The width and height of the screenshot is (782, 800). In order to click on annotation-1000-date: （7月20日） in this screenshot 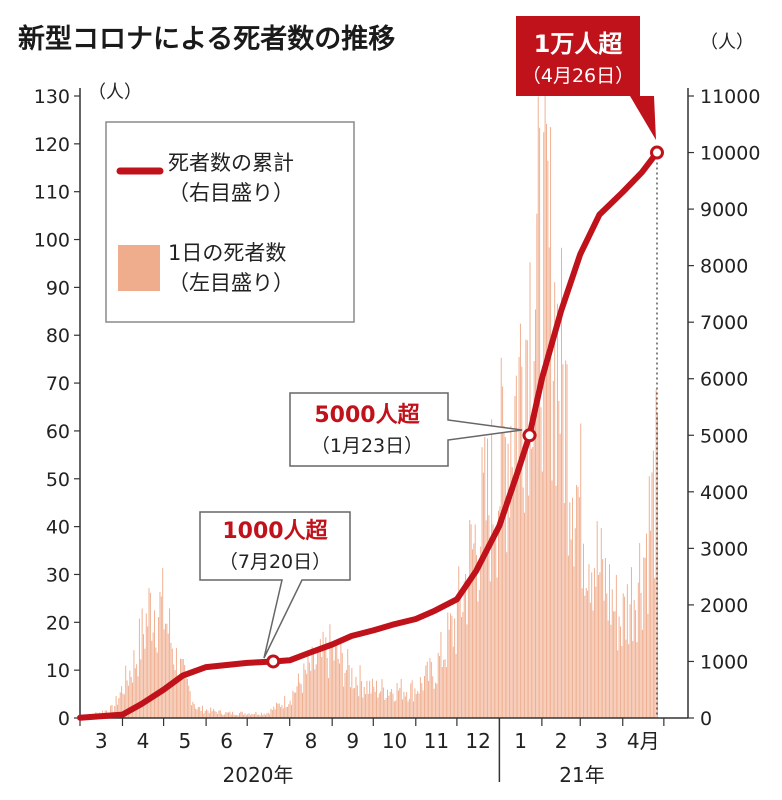, I will do `click(275, 562)`.